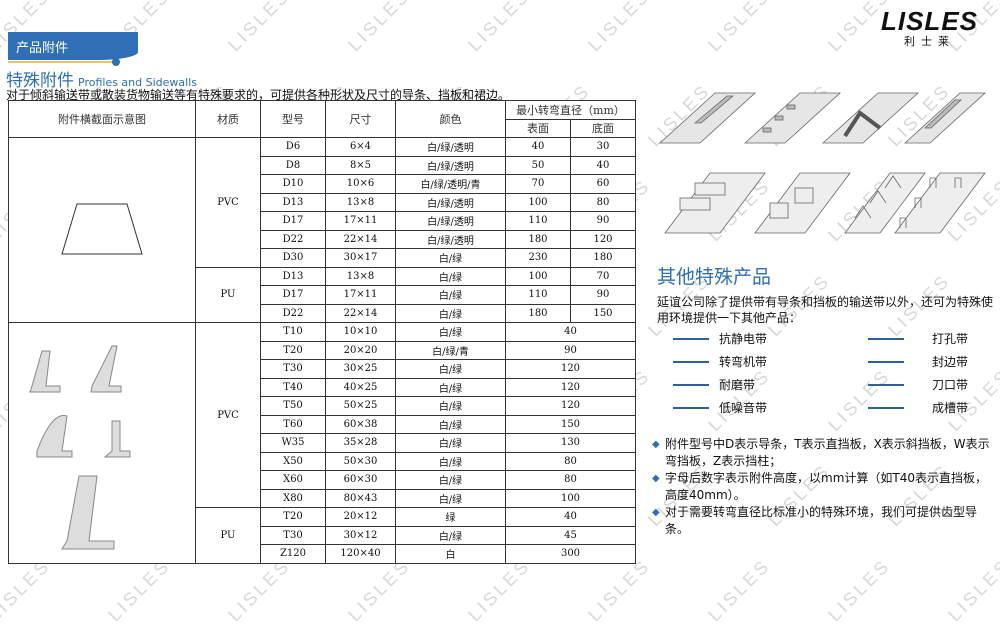 The height and width of the screenshot is (626, 1000). I want to click on table-row: T20 20×20 白/绿/青 90, so click(322, 350).